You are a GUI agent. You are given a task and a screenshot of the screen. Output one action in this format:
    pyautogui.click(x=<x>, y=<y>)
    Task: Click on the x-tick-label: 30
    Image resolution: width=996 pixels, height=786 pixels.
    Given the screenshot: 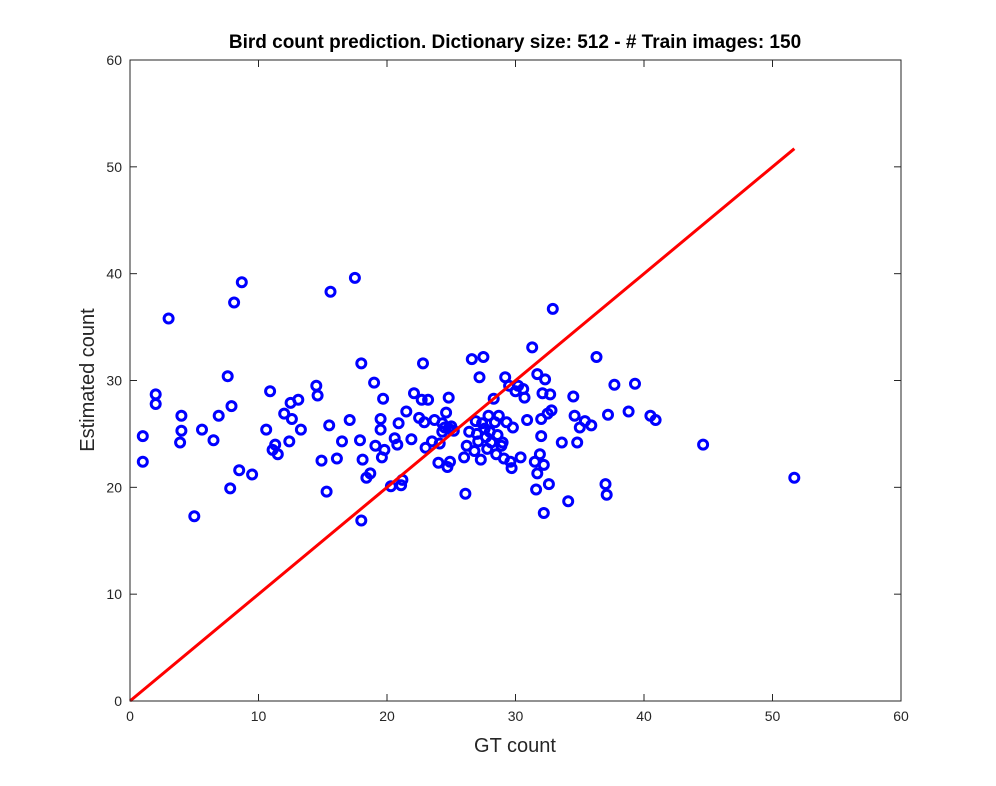 What is the action you would take?
    pyautogui.click(x=516, y=716)
    